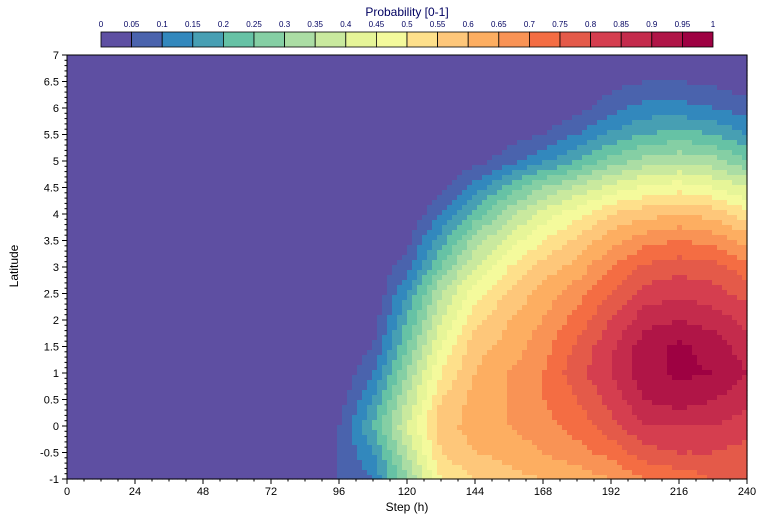 The width and height of the screenshot is (764, 521). I want to click on colorbar-swatch, so click(575, 39).